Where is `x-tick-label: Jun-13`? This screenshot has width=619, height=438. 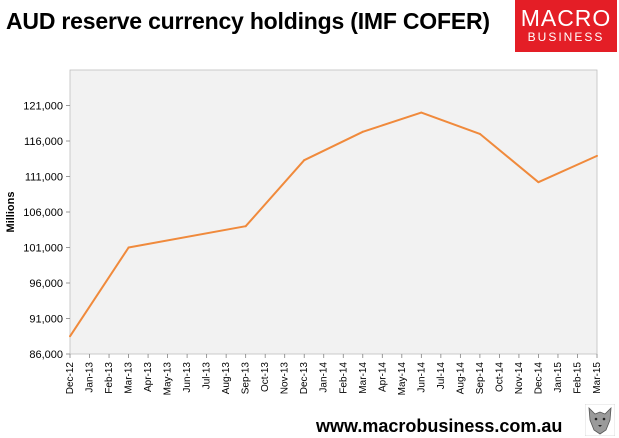 x-tick-label: Jun-13 is located at coordinates (187, 377).